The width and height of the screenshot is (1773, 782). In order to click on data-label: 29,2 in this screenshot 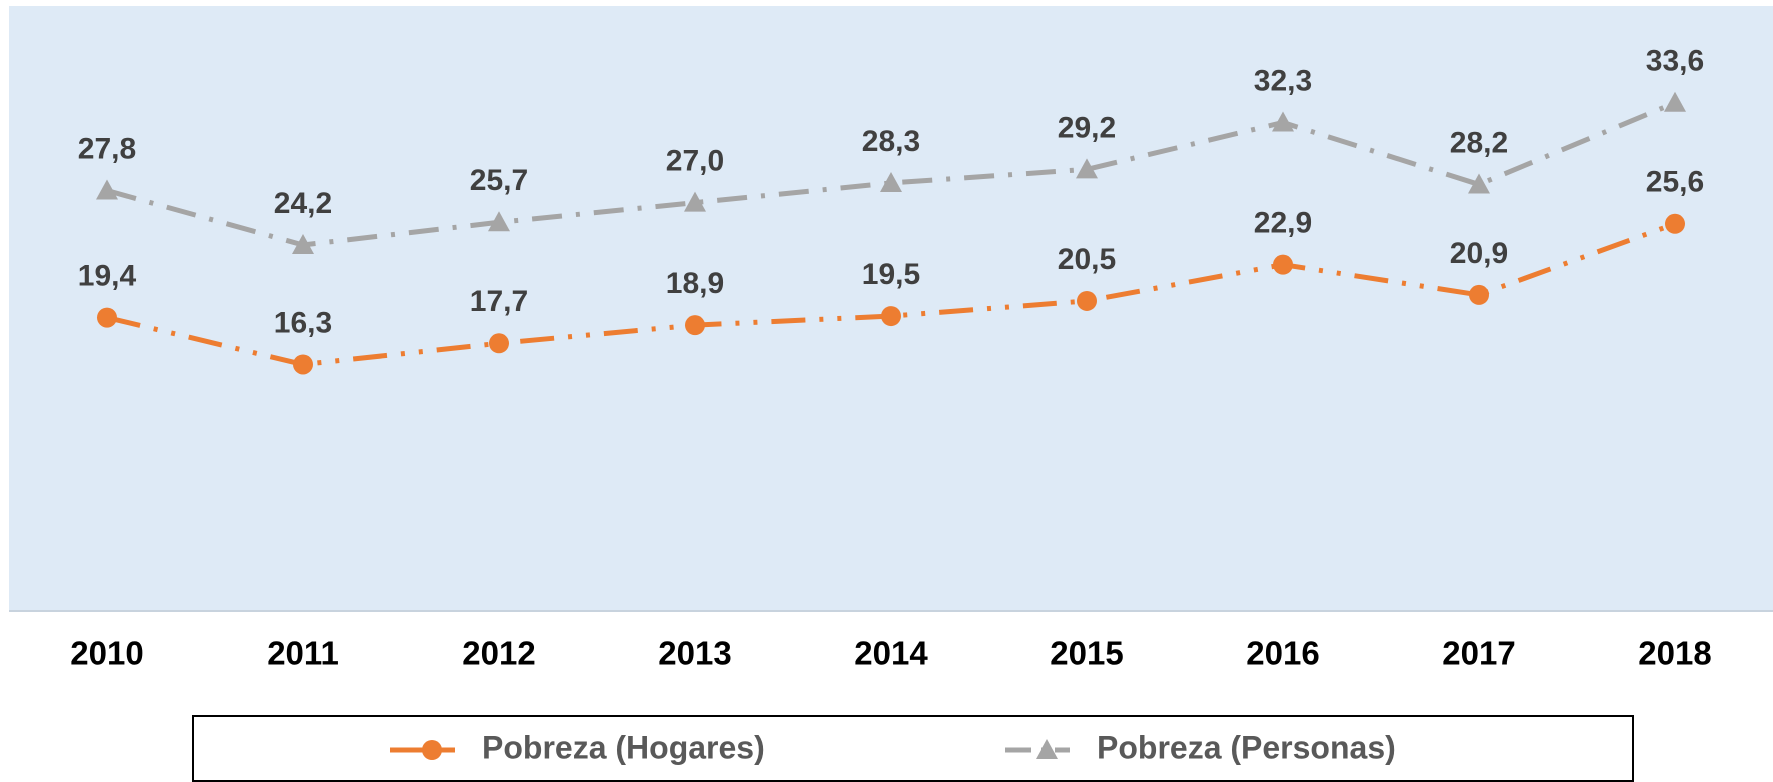, I will do `click(1087, 127)`.